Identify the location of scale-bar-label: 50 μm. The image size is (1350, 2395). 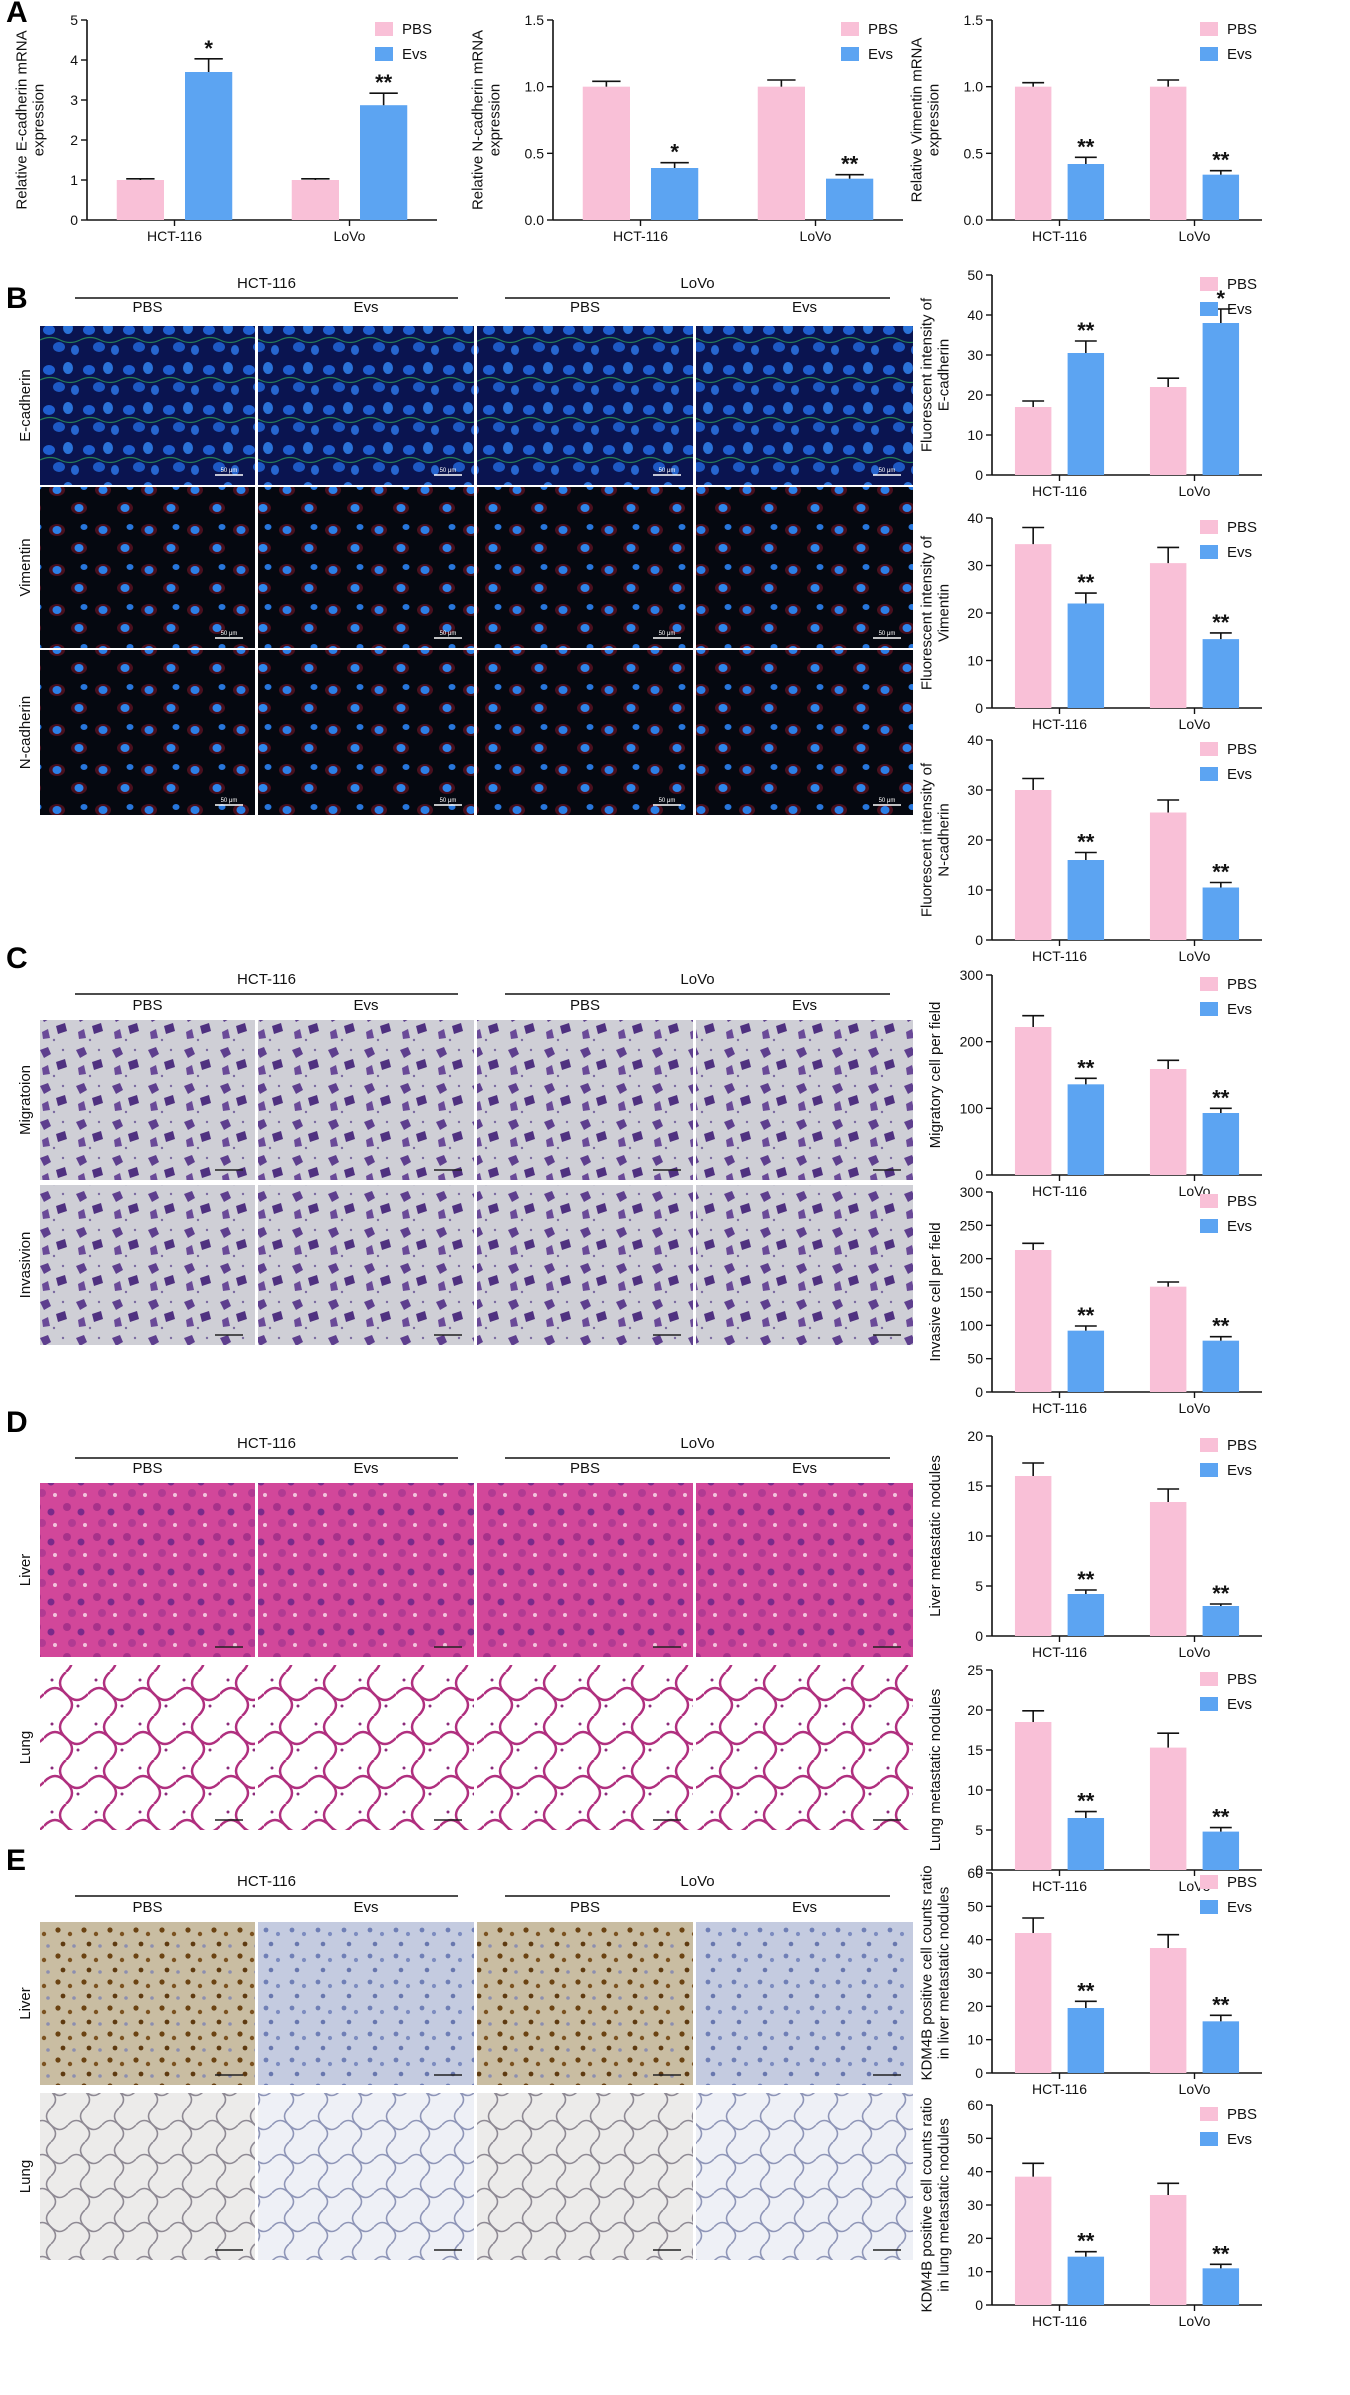
(229, 634).